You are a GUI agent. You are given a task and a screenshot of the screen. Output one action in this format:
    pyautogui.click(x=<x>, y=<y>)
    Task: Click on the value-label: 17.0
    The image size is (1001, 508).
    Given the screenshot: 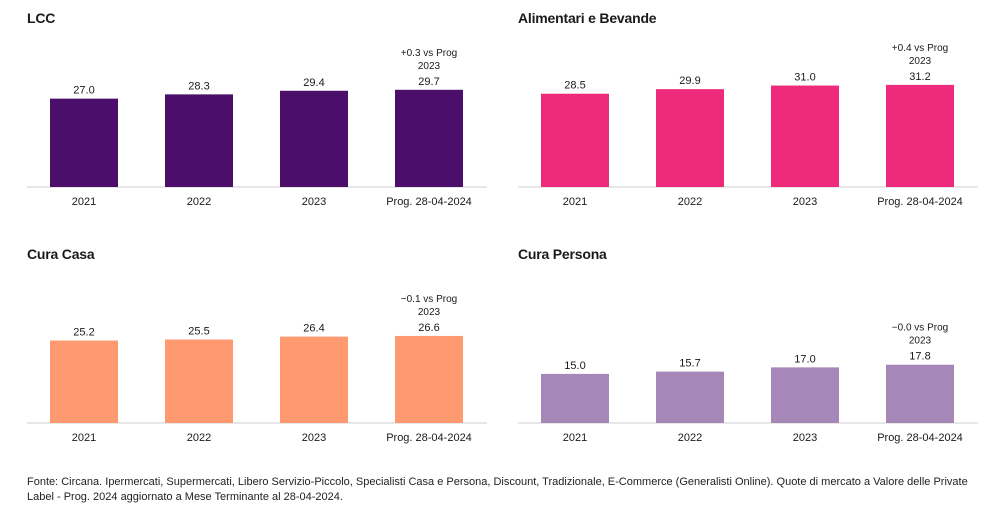 What is the action you would take?
    pyautogui.click(x=804, y=359)
    